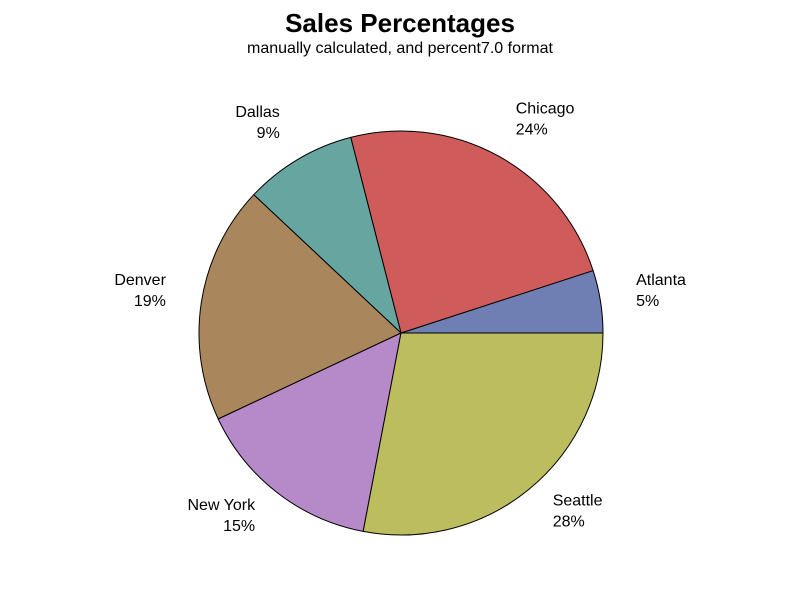 The width and height of the screenshot is (800, 600). I want to click on pie-slice-chicago, so click(472, 232).